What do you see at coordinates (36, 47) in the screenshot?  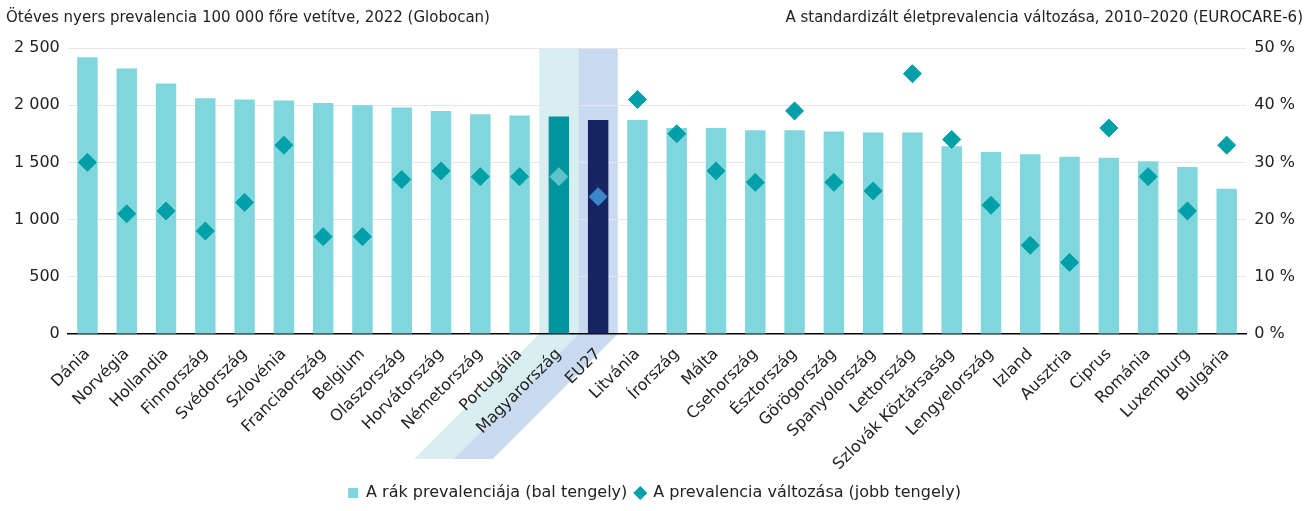 I see `y-tick-label: 2 500` at bounding box center [36, 47].